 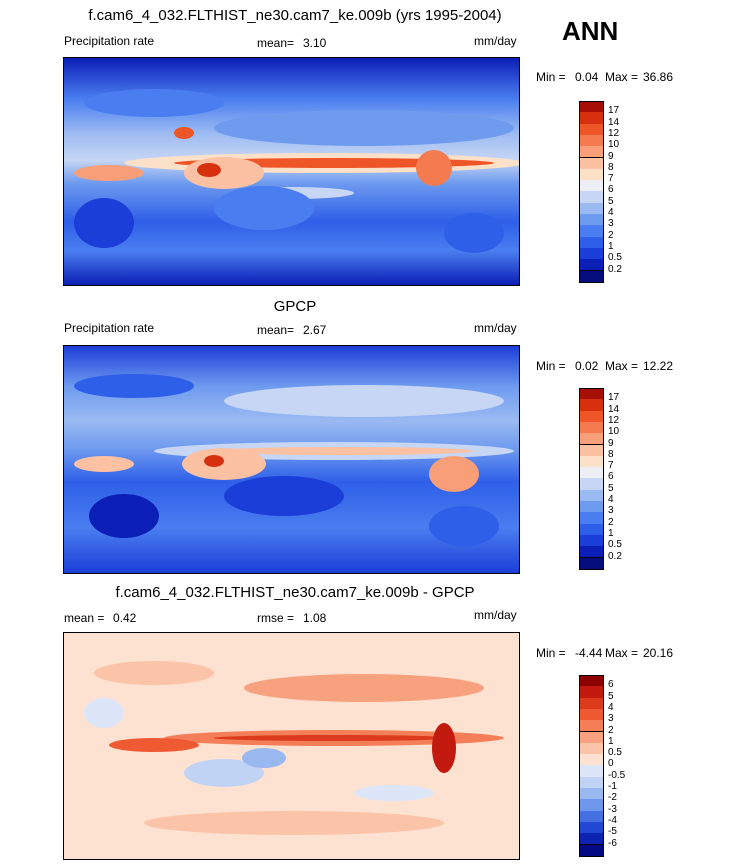 I want to click on panel3-units: mm/day, so click(x=495, y=615).